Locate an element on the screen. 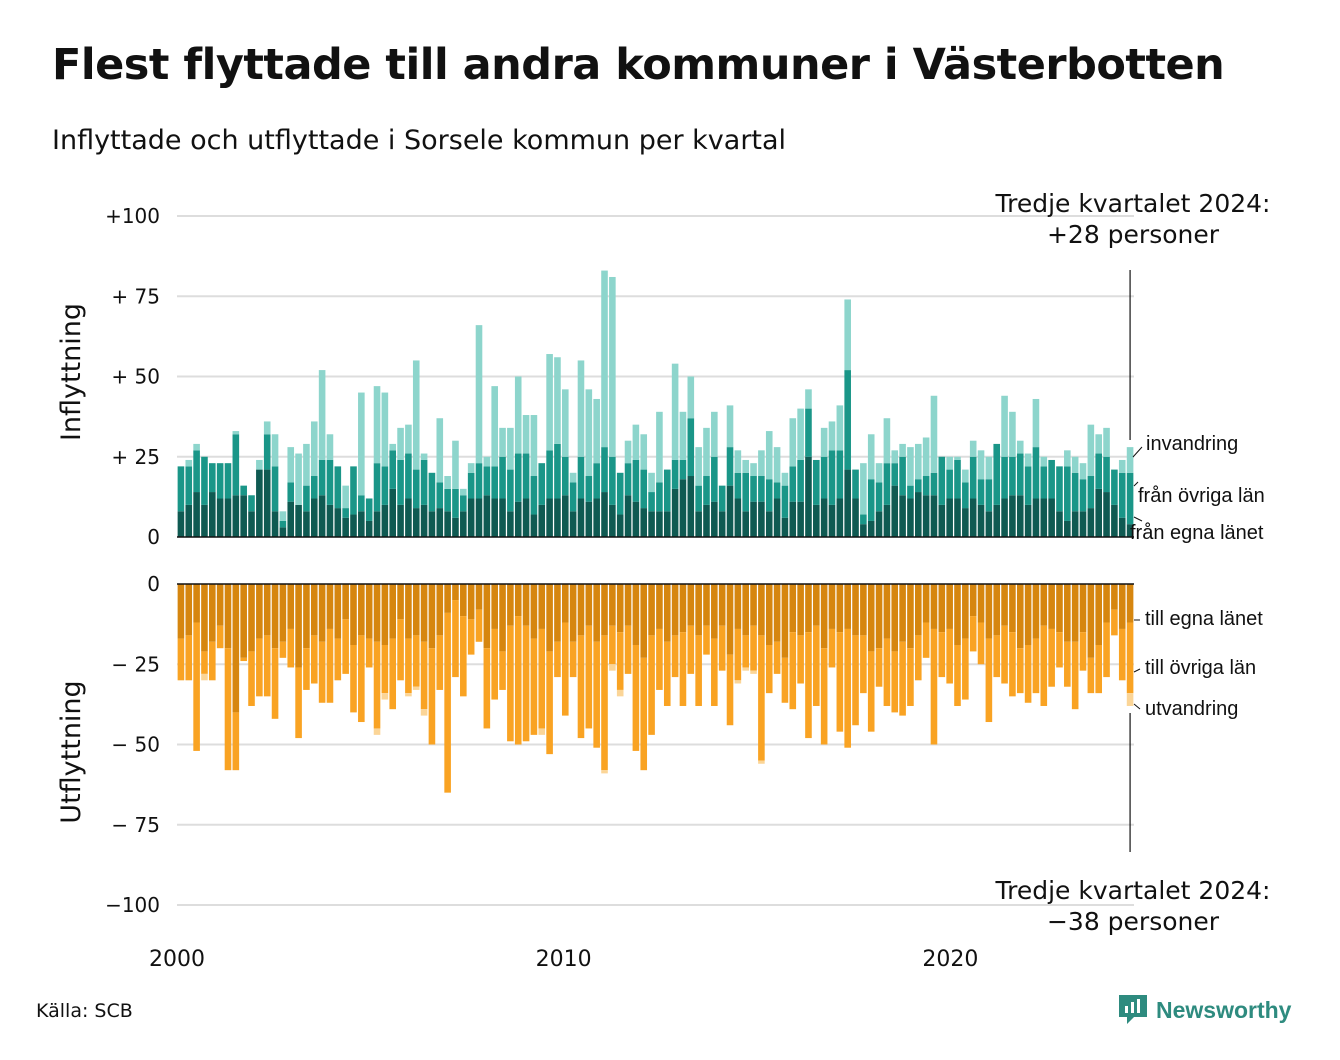 The image size is (1340, 1060). x-tick-label: 2000 is located at coordinates (177, 959).